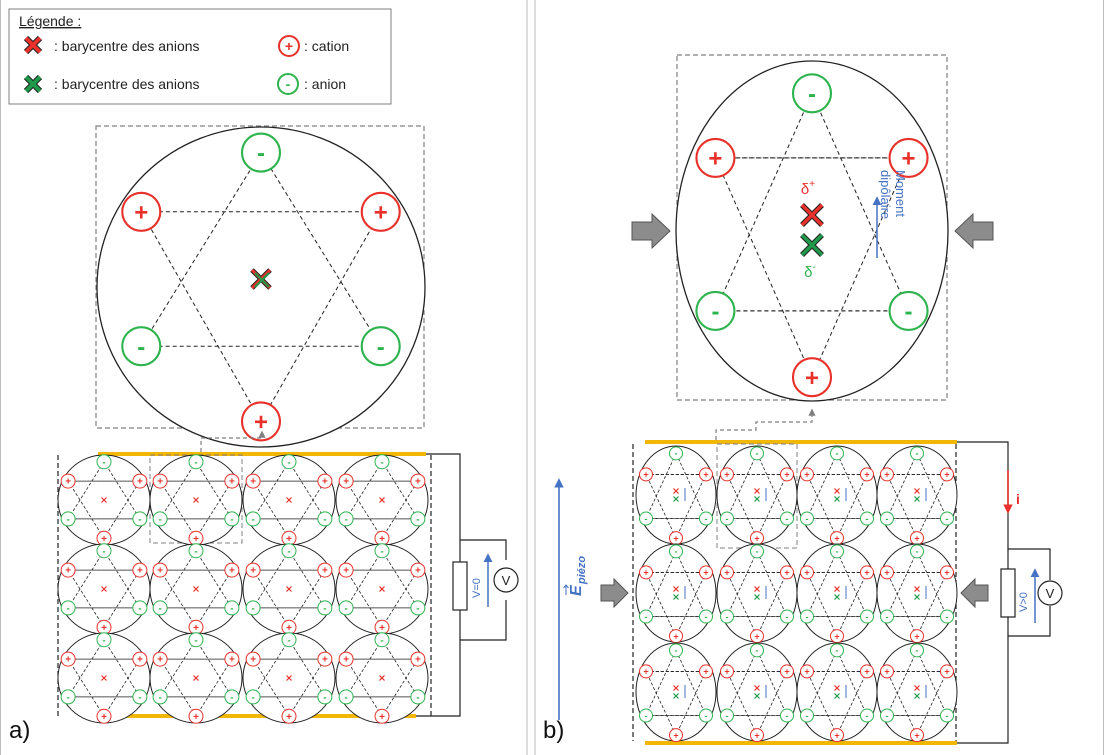 The height and width of the screenshot is (755, 1104). Describe the element at coordinates (33, 45) in the screenshot. I see `legend-red-cross-icon` at that location.